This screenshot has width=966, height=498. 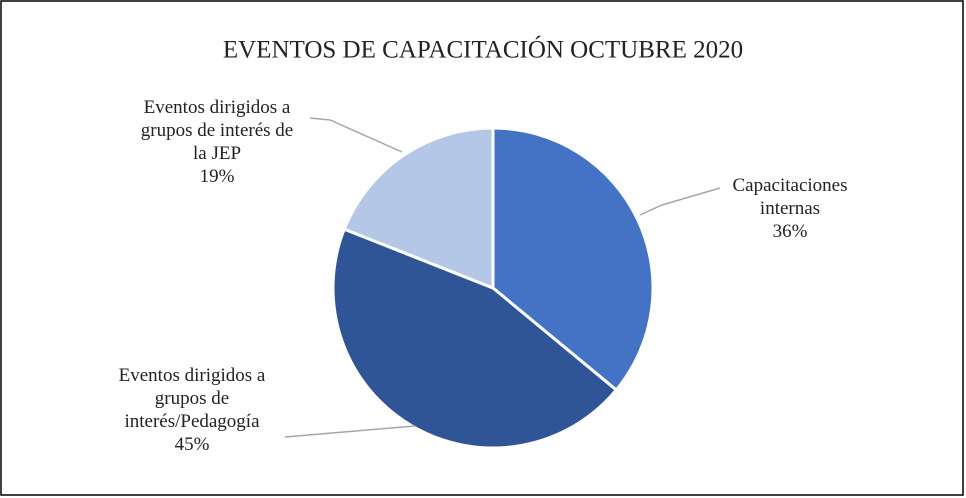 I want to click on value-label: 36%, so click(x=790, y=231).